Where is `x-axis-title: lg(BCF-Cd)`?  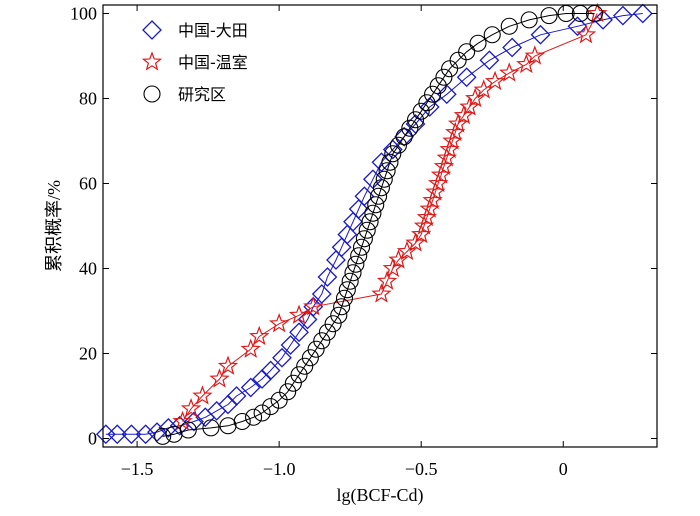 x-axis-title: lg(BCF-Cd) is located at coordinates (379, 495).